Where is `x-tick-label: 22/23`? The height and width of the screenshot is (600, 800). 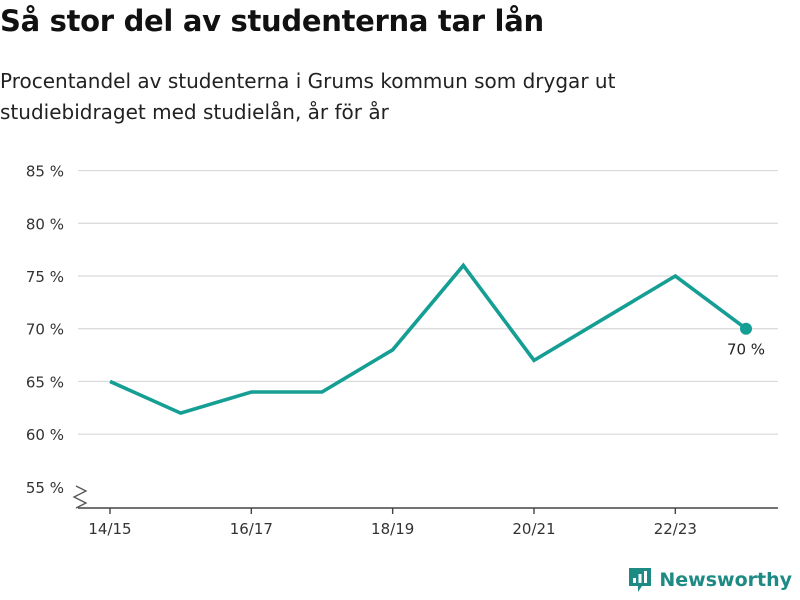
x-tick-label: 22/23 is located at coordinates (675, 529).